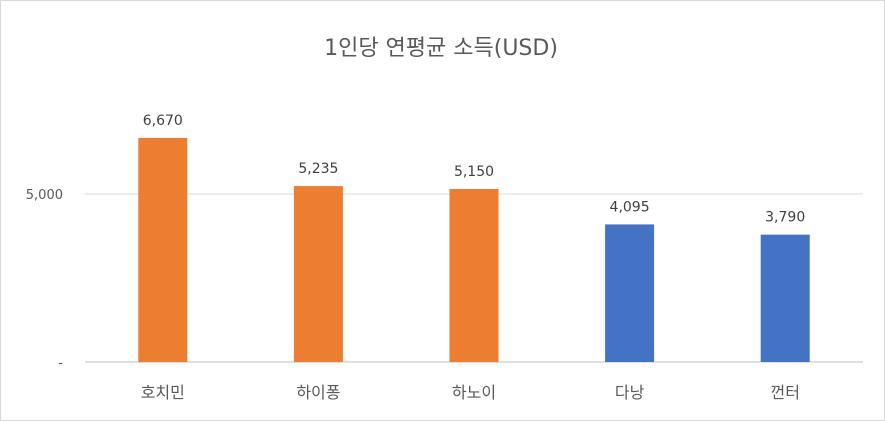 The image size is (885, 422). I want to click on data-label-0: 6,670, so click(163, 121).